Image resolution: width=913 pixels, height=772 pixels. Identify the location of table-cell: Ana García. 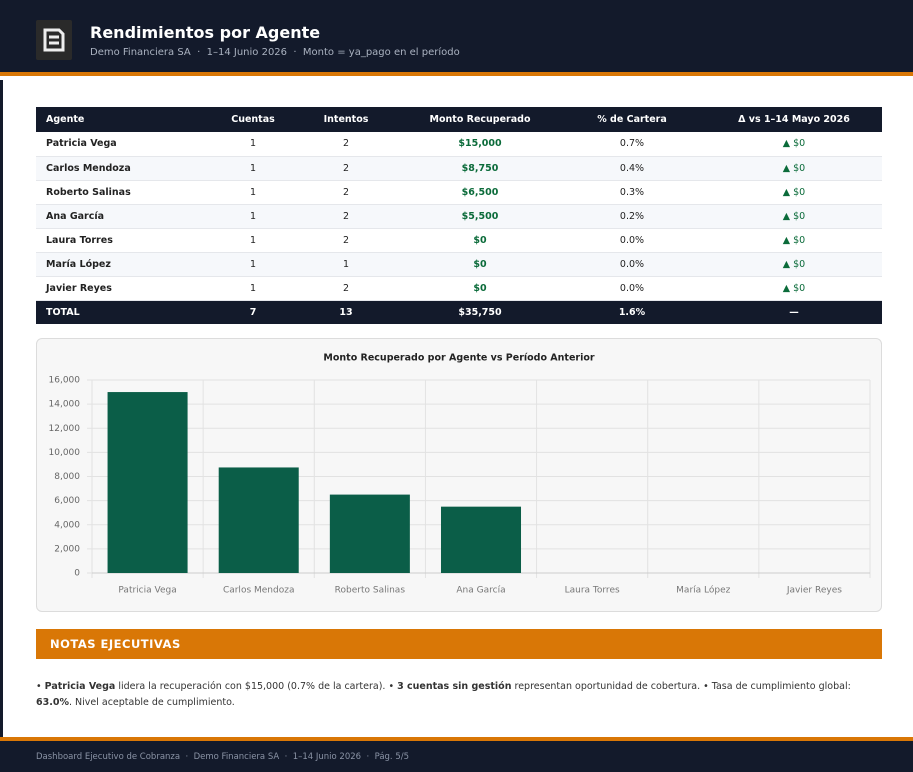
(126, 216).